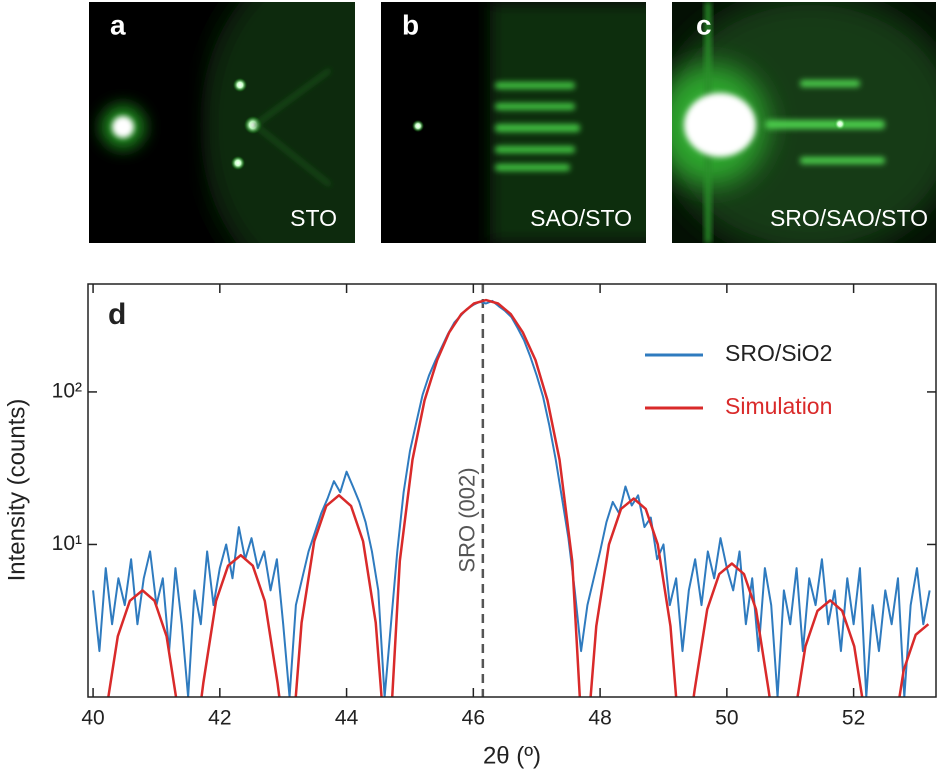  What do you see at coordinates (67, 390) in the screenshot?
I see `y-tick-label: 10²` at bounding box center [67, 390].